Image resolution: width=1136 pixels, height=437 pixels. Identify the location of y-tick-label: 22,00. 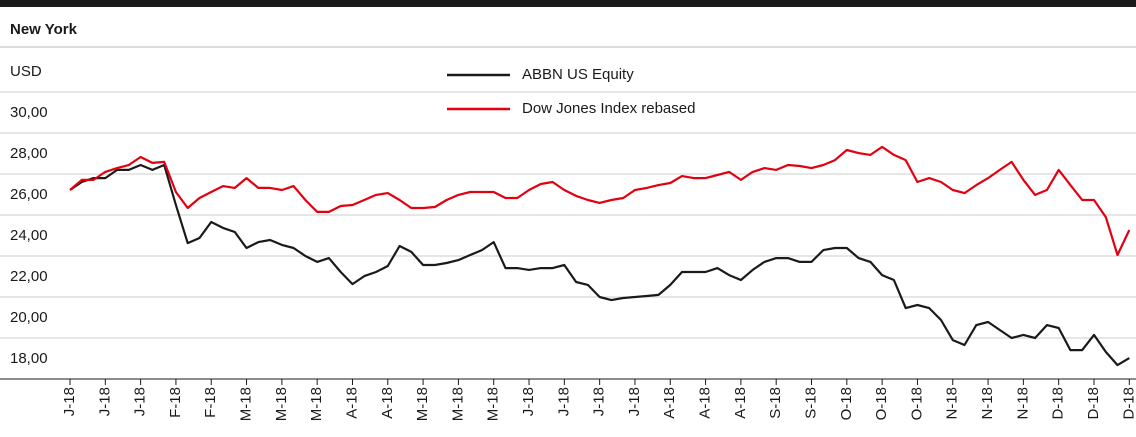
(29, 276).